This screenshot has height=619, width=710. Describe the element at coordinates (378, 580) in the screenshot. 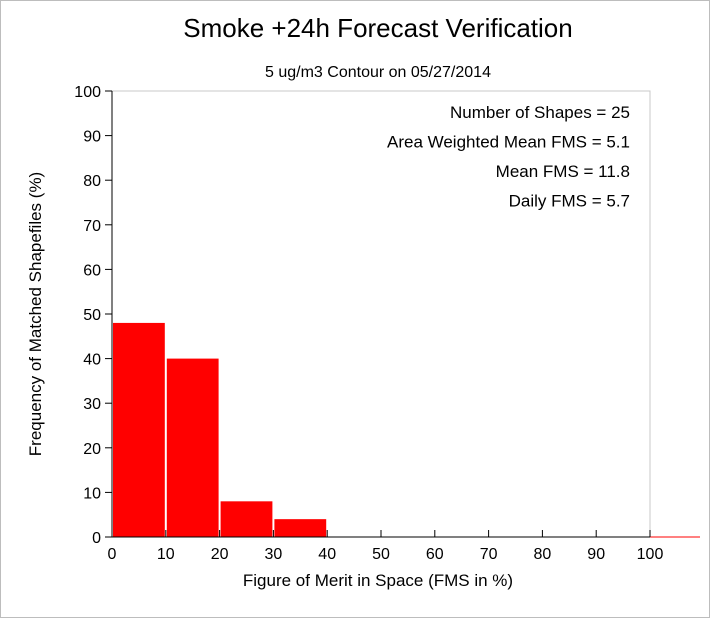

I see `x-axis-label: Figure of Merit in Space (FMS in %)` at that location.